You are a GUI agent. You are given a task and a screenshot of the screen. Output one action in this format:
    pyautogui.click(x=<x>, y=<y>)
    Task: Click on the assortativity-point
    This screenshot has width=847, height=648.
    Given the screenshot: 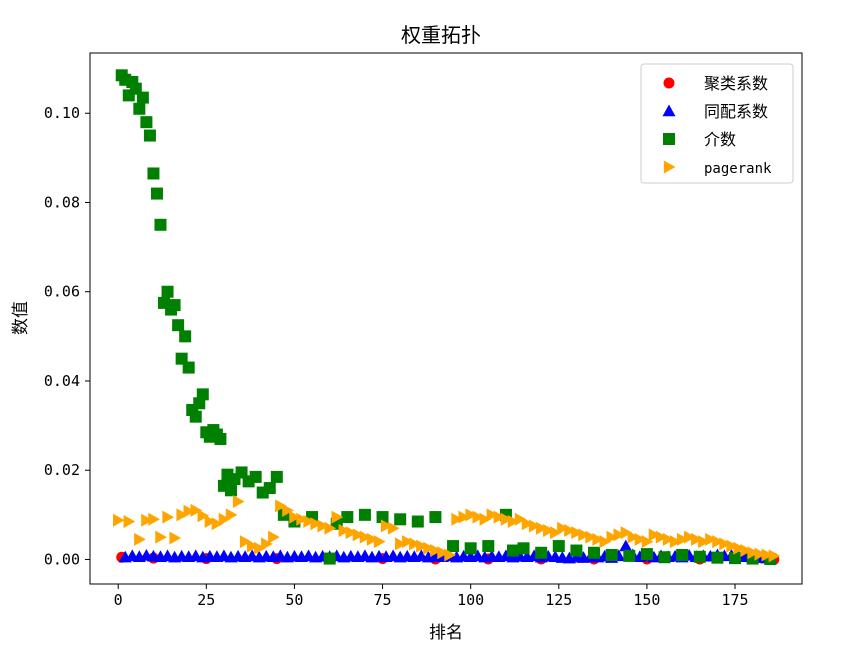 What is the action you would take?
    pyautogui.click(x=626, y=545)
    